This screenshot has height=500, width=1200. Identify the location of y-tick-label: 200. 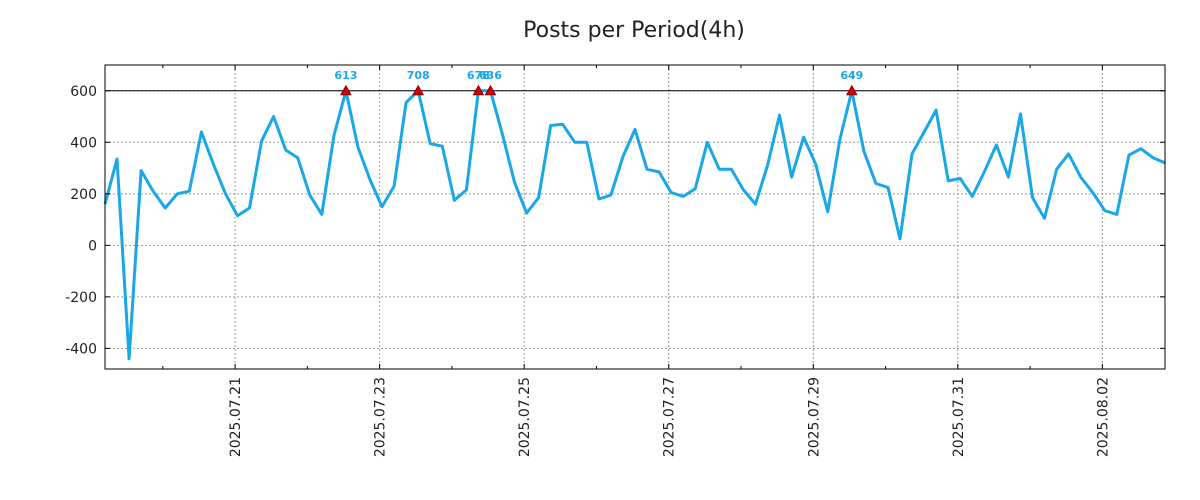
(83, 195).